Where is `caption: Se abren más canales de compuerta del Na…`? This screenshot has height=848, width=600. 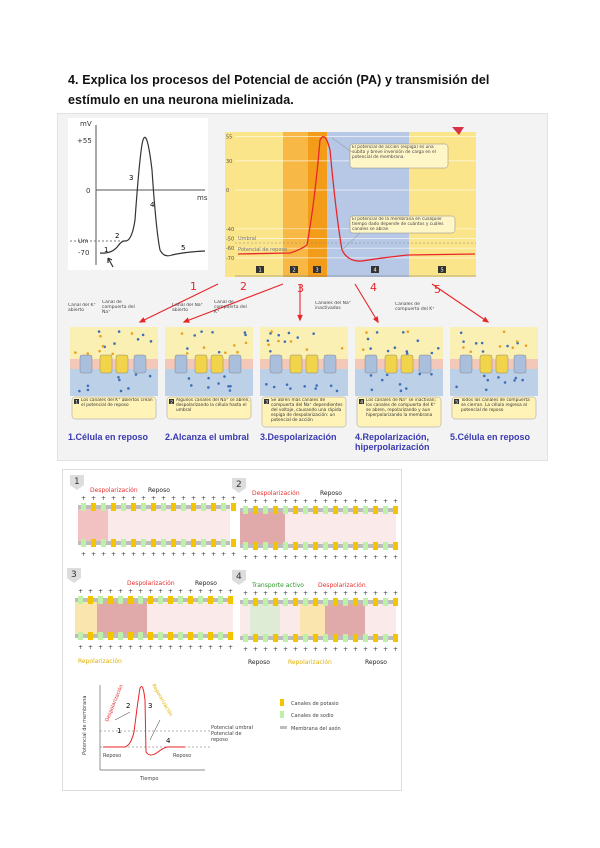 caption: Se abren más canales de compuerta del Na… is located at coordinates (306, 410).